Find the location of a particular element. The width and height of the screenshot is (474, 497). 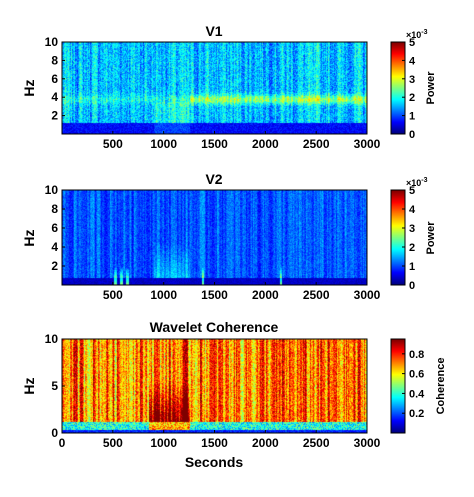

v1-colorbar-ticks: 0 1 2 3 4 5 is located at coordinates (409, 89).